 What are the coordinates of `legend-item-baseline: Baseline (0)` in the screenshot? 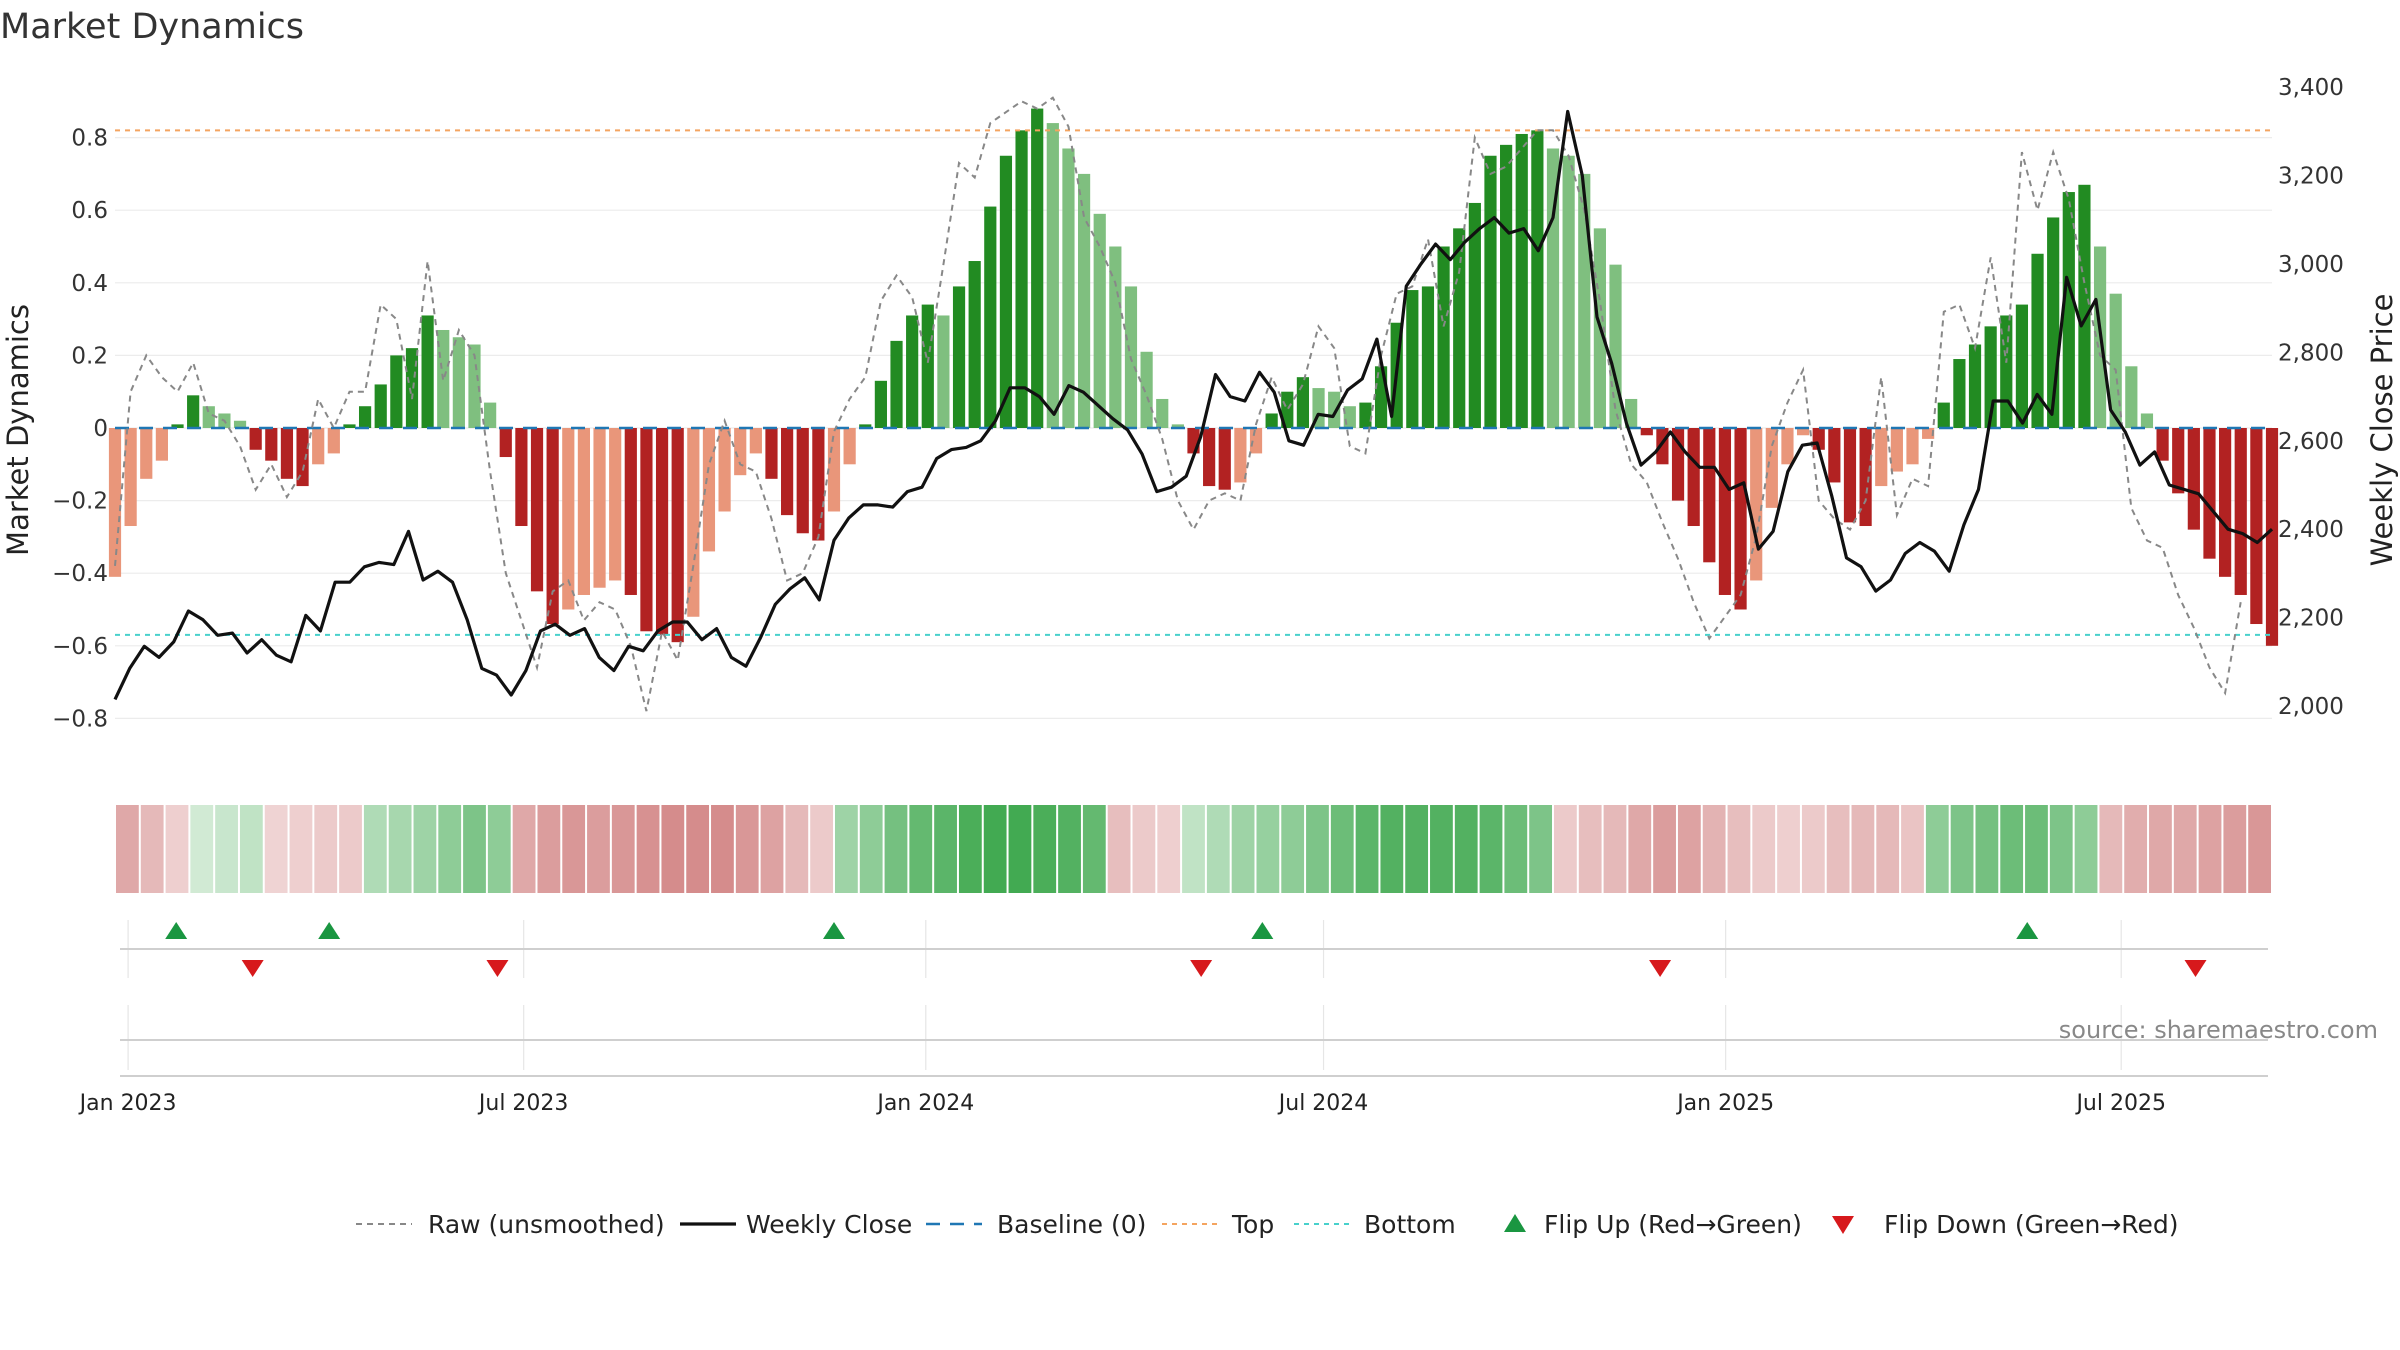 It's located at (1036, 1224).